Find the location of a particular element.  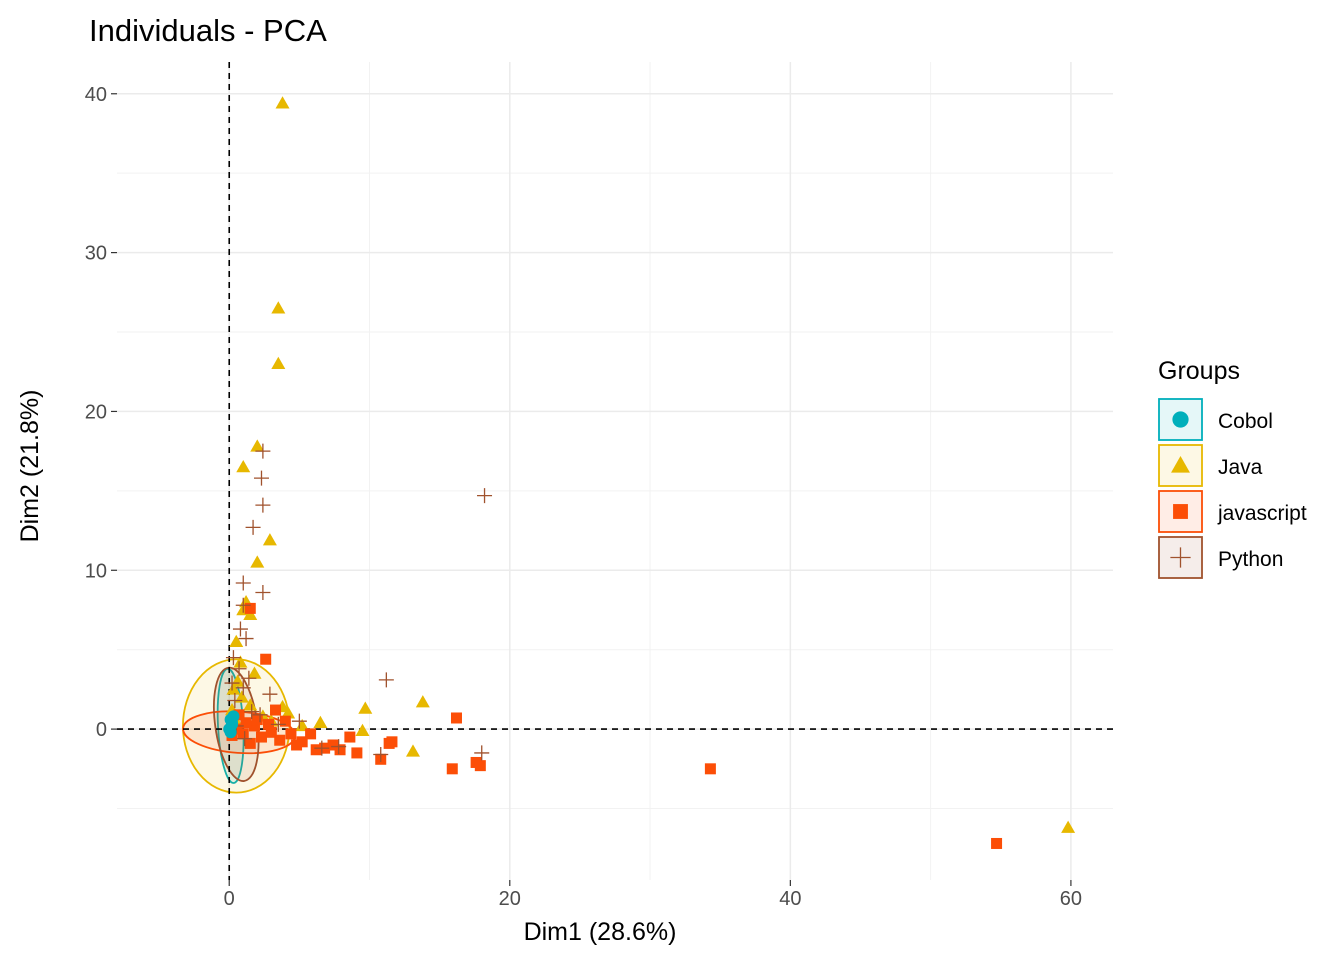

x-tick-label: 40 is located at coordinates (790, 899).